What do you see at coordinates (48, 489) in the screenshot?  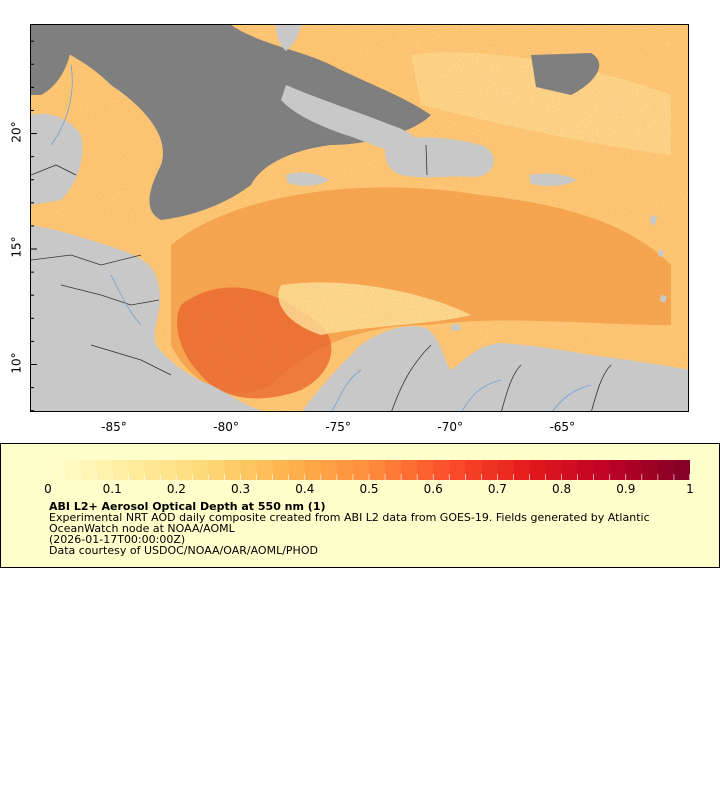 I see `colorbar-tick-label: 0` at bounding box center [48, 489].